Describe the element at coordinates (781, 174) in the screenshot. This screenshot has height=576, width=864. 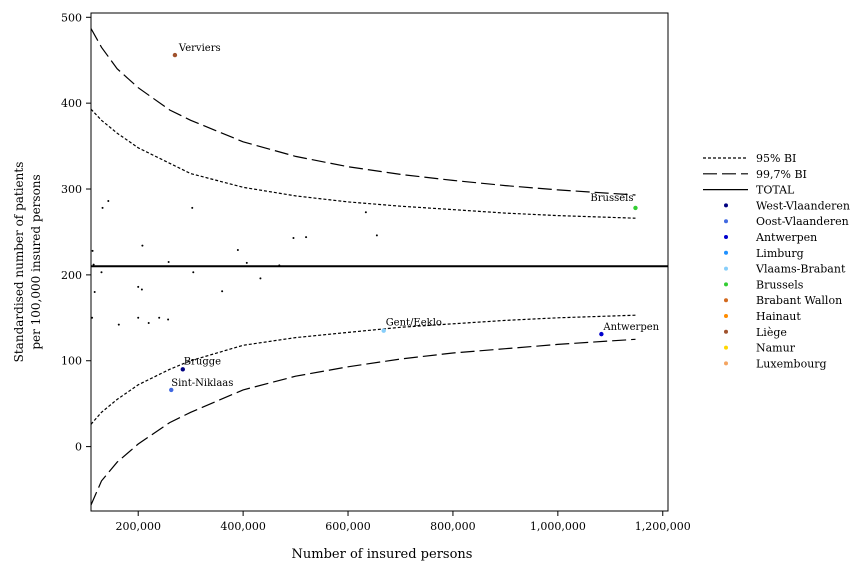
I see `legend-line-label: 99,7% BI` at that location.